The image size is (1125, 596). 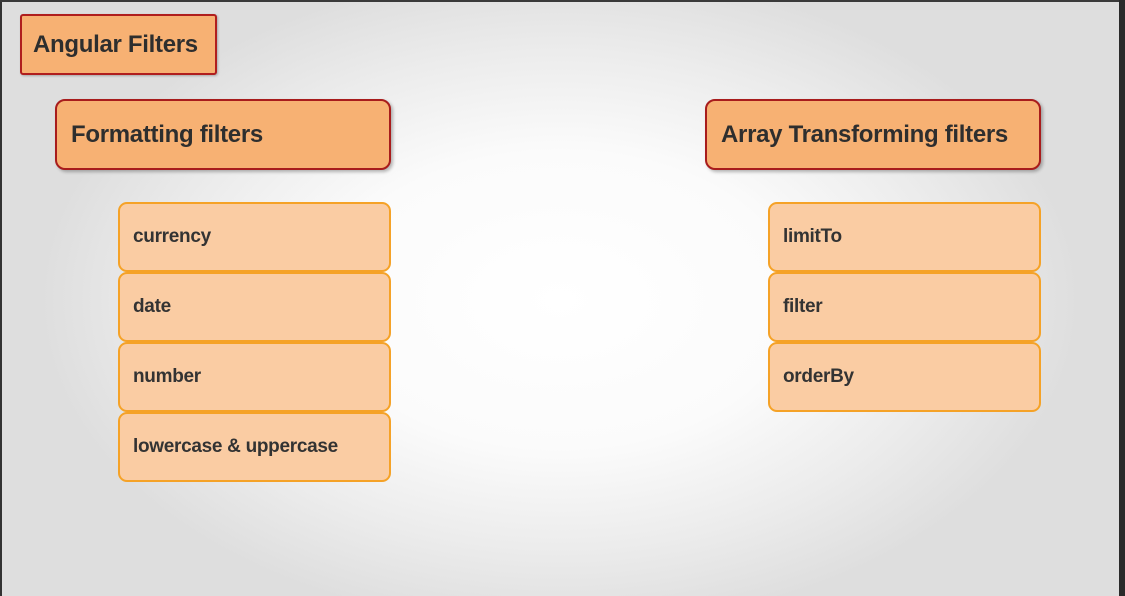 I want to click on filter-item-limitto: limitTo, so click(x=904, y=237).